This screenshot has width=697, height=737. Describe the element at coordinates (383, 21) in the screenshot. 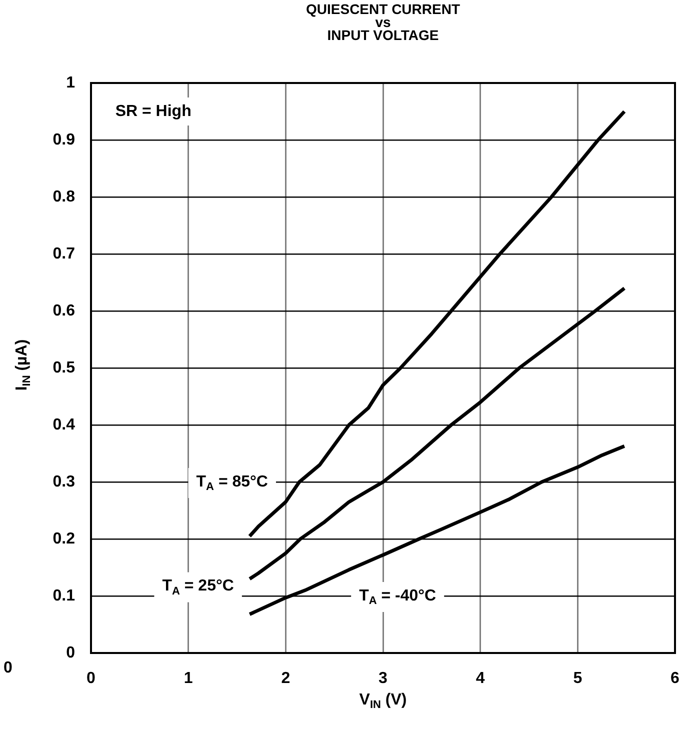

I see `chart-title: QUIESCENT CURRENT vs INPUT VOLTAGE` at that location.